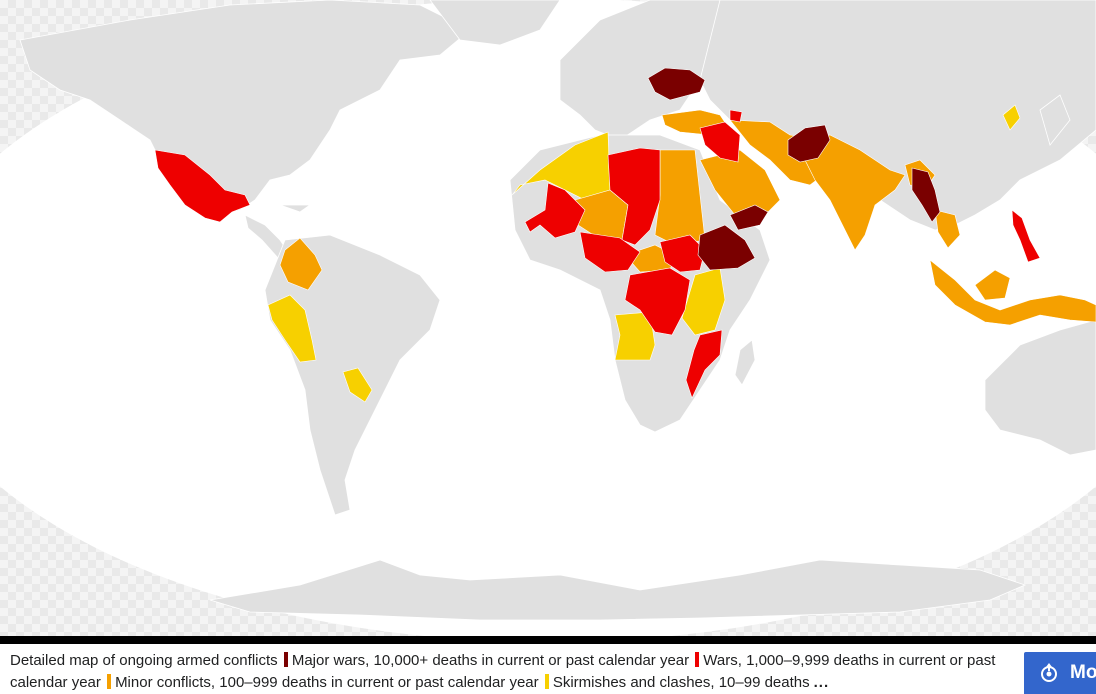 The width and height of the screenshot is (1096, 694). I want to click on legend-swatch-major-wars, so click(285, 659).